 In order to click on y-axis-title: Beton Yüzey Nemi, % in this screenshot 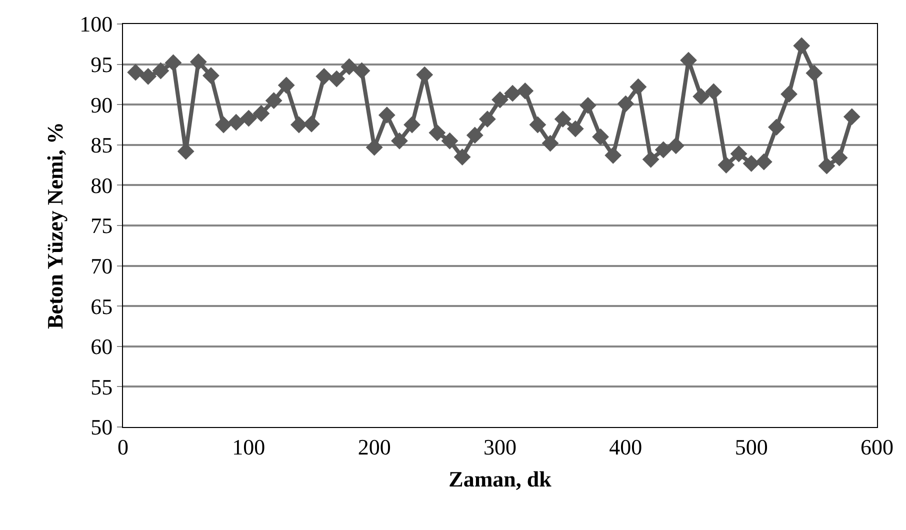, I will do `click(55, 225)`.